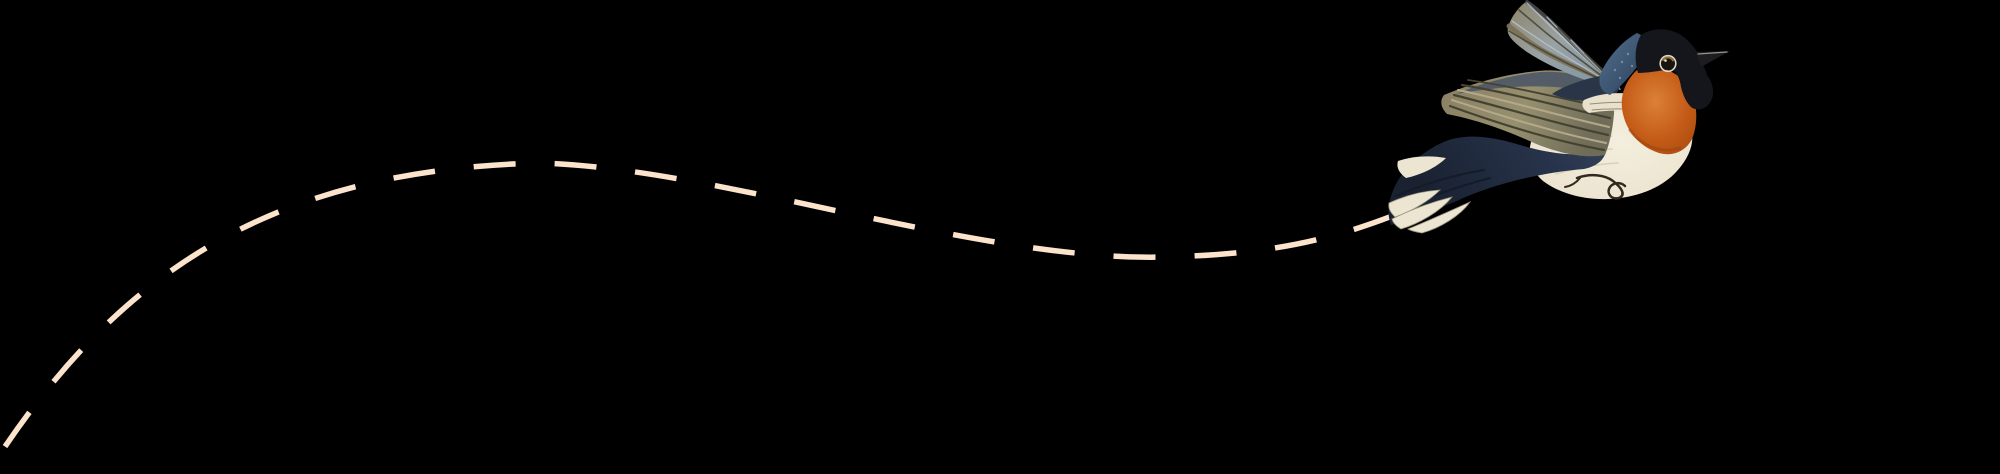 The image size is (2000, 474). Describe the element at coordinates (1712, 53) in the screenshot. I see `beak-ridge-highlight` at that location.